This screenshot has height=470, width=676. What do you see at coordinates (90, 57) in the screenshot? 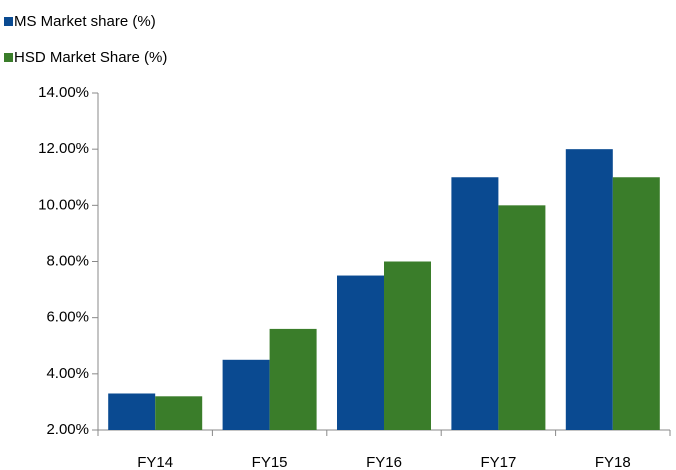
I see `legend-label: HSD Market Share (%)` at bounding box center [90, 57].